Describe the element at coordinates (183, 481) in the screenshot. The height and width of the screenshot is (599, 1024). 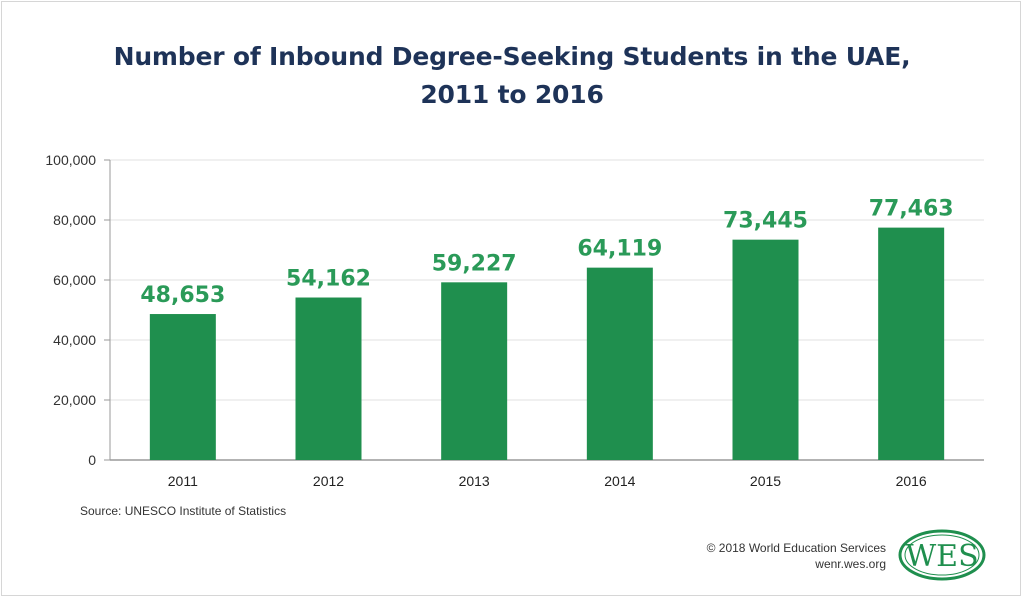
I see `x-tick-label: 2011` at that location.